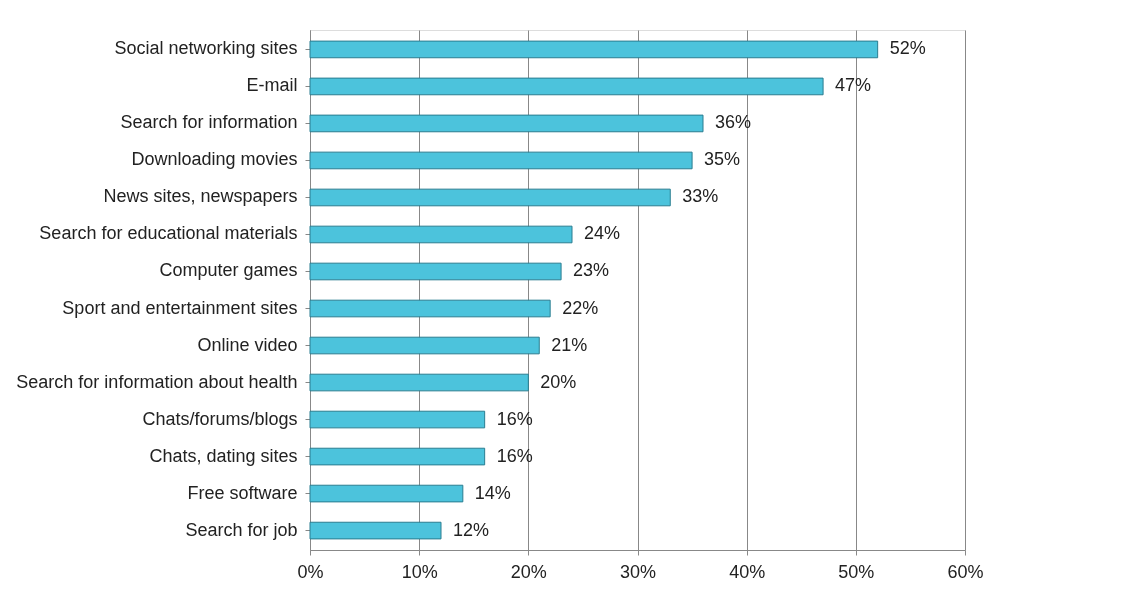 The height and width of the screenshot is (615, 1138). What do you see at coordinates (471, 529) in the screenshot?
I see `data-label: 12%` at bounding box center [471, 529].